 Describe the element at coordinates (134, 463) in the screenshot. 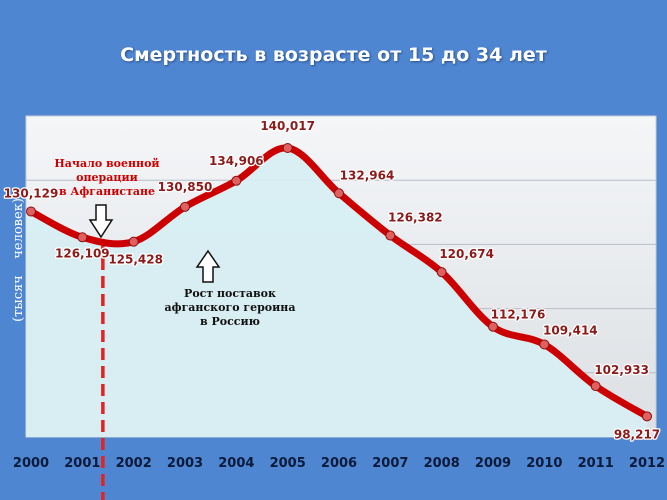

I see `x-tick-label: 2002` at that location.